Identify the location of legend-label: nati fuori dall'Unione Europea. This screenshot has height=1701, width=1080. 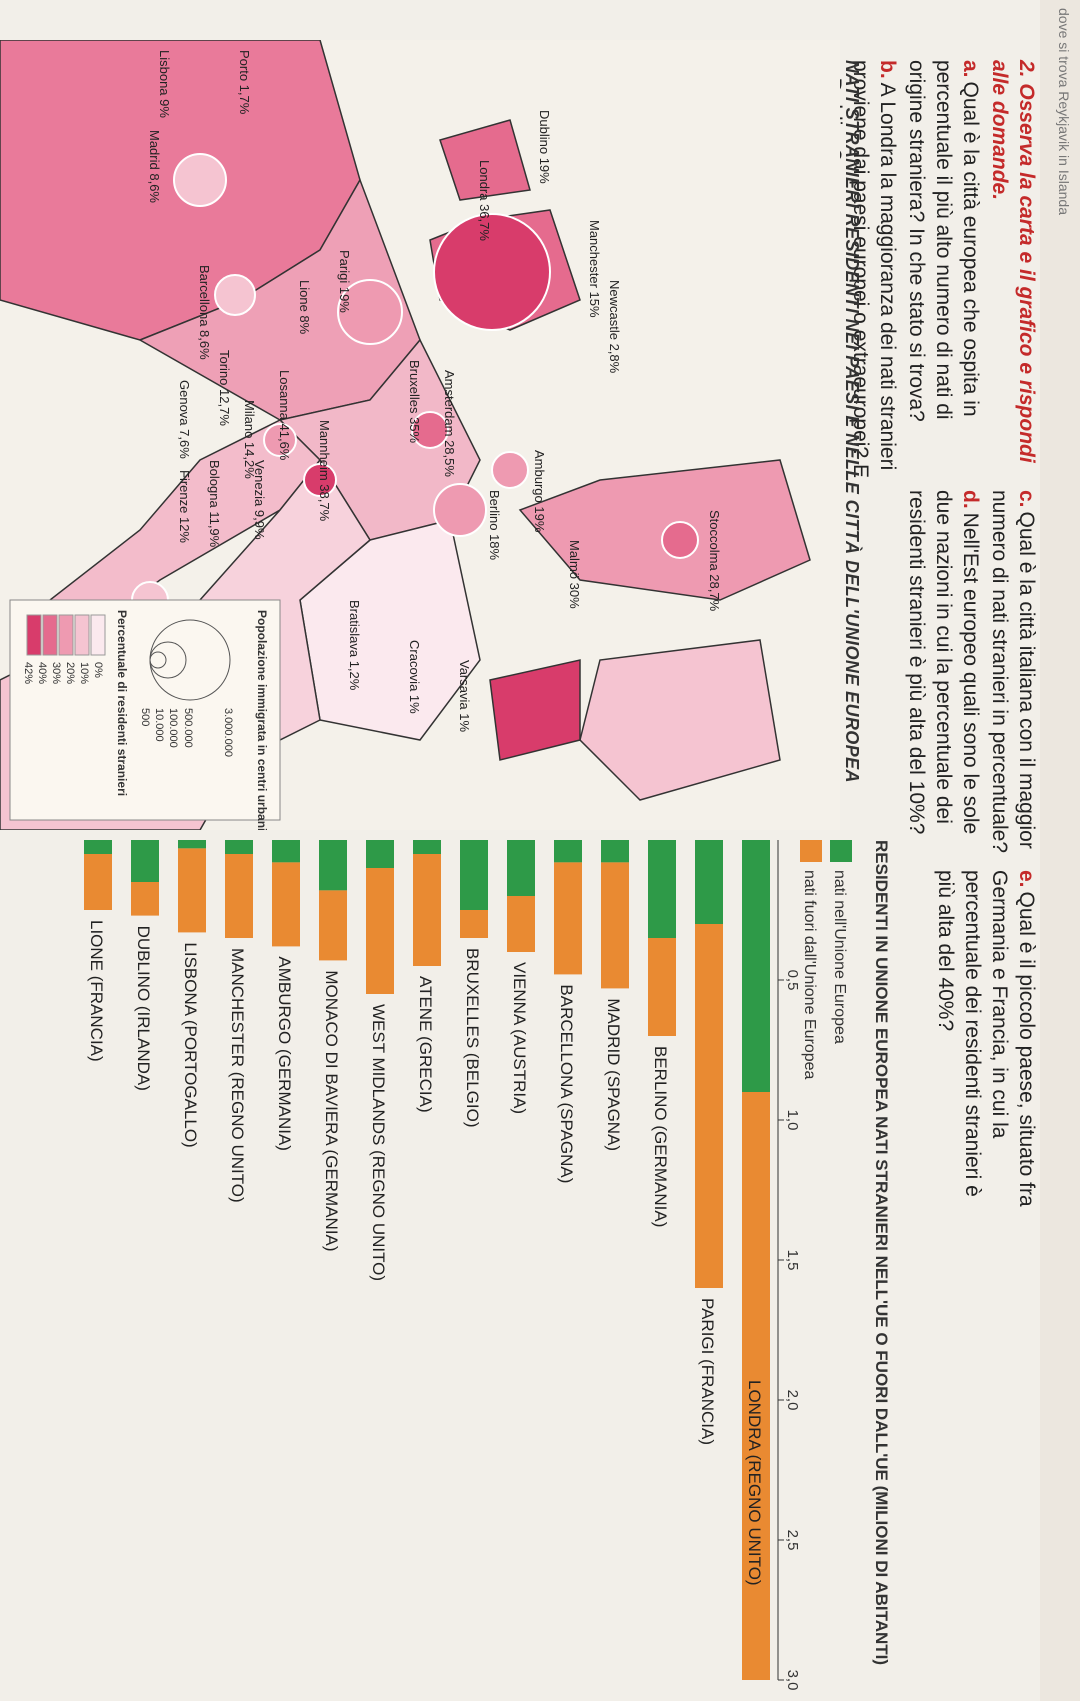
(809, 975).